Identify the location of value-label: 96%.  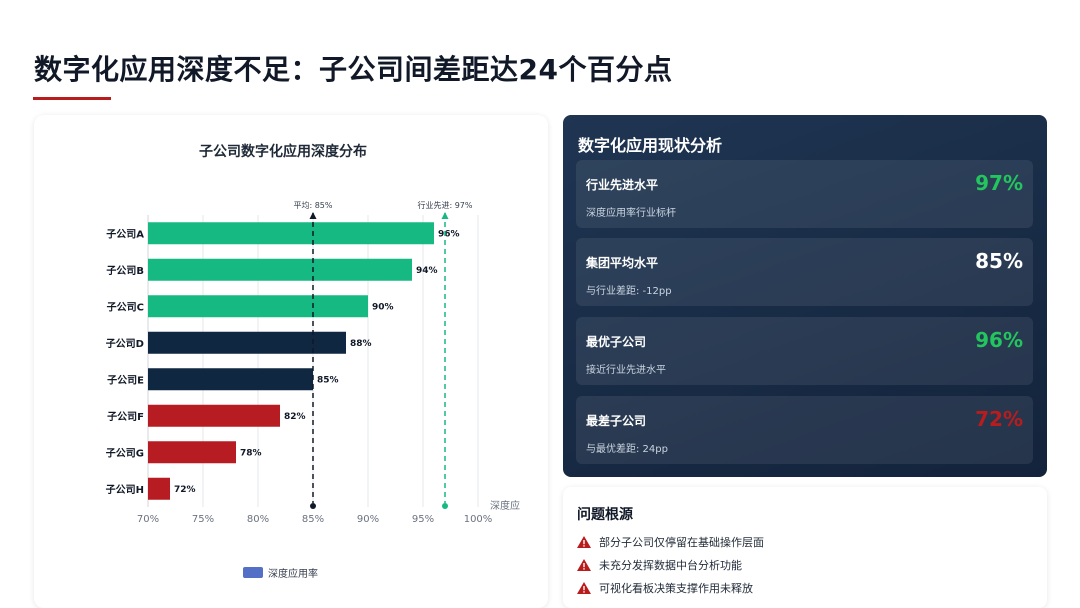
(449, 234).